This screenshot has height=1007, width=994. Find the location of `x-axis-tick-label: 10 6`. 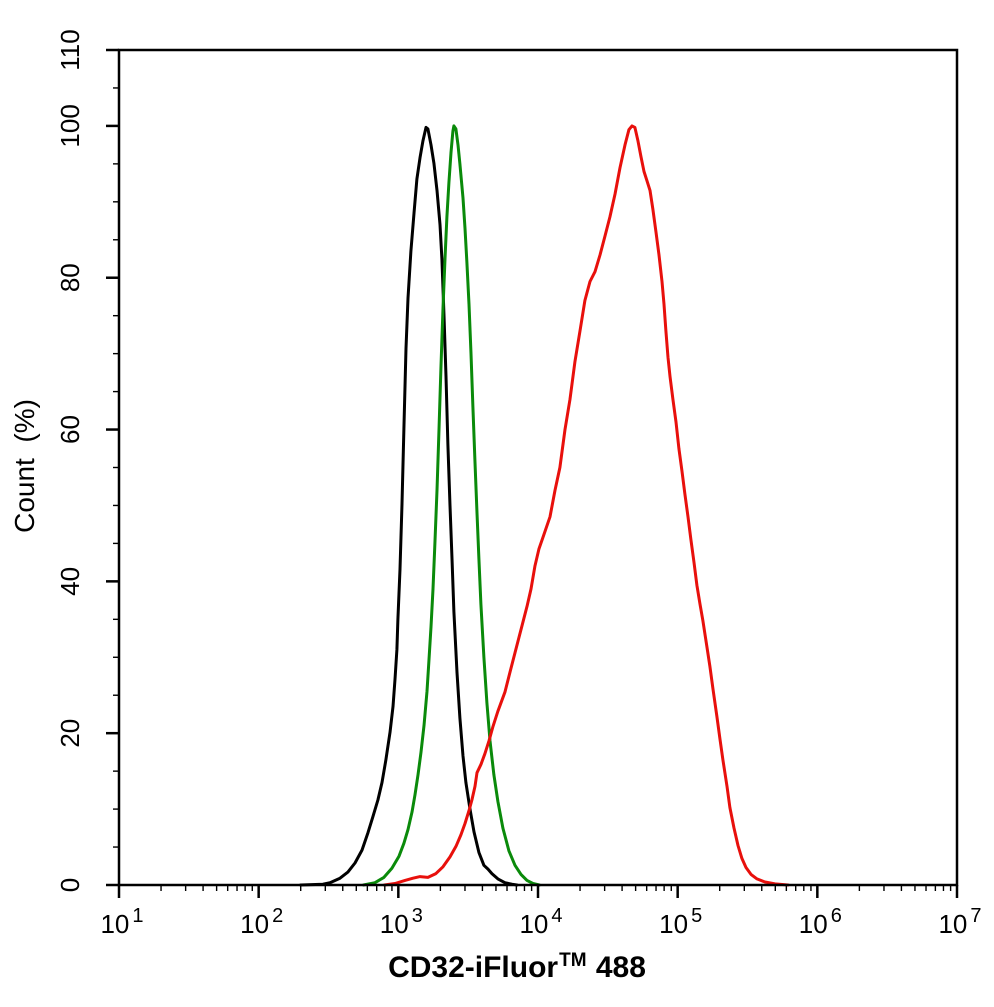

x-axis-tick-label: 10 6 is located at coordinates (820, 922).